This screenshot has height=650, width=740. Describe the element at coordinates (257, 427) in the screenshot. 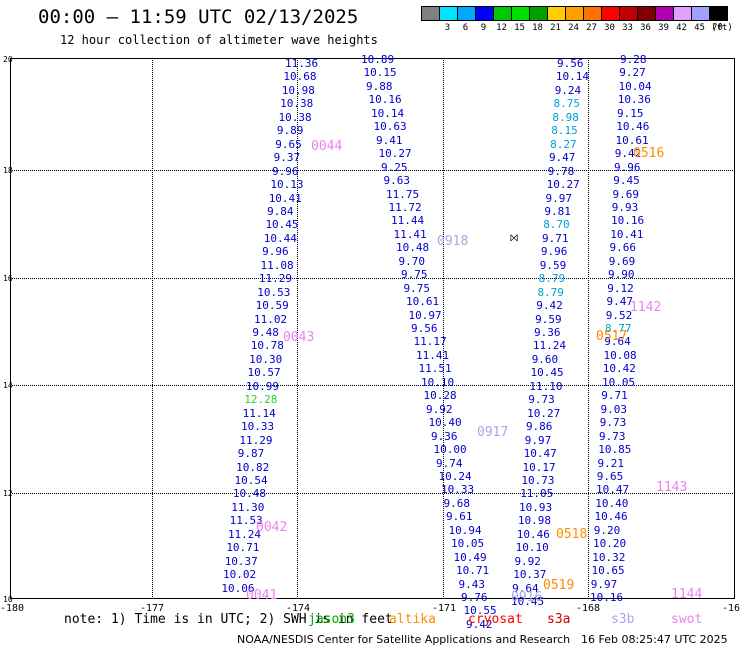

I see `wave-height-value: 10.33` at that location.